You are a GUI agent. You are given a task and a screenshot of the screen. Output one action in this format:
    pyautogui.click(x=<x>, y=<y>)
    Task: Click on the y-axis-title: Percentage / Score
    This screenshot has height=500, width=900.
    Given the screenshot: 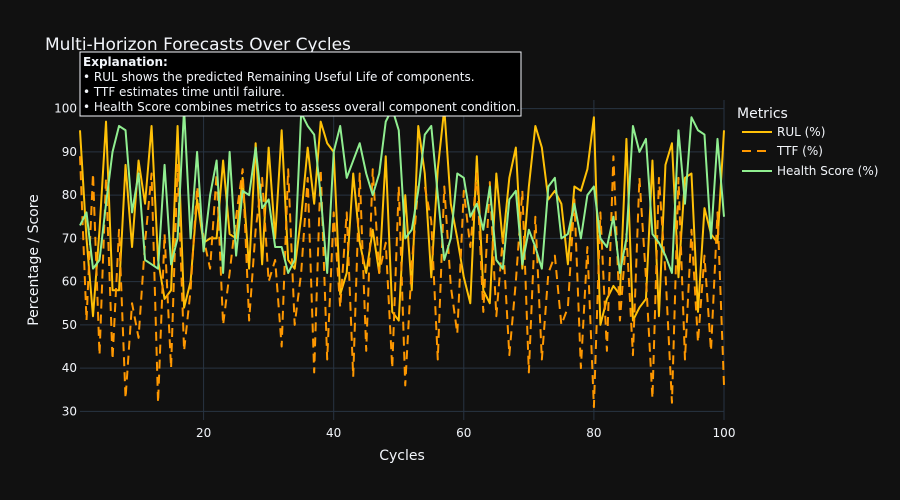 What is the action you would take?
    pyautogui.click(x=34, y=260)
    